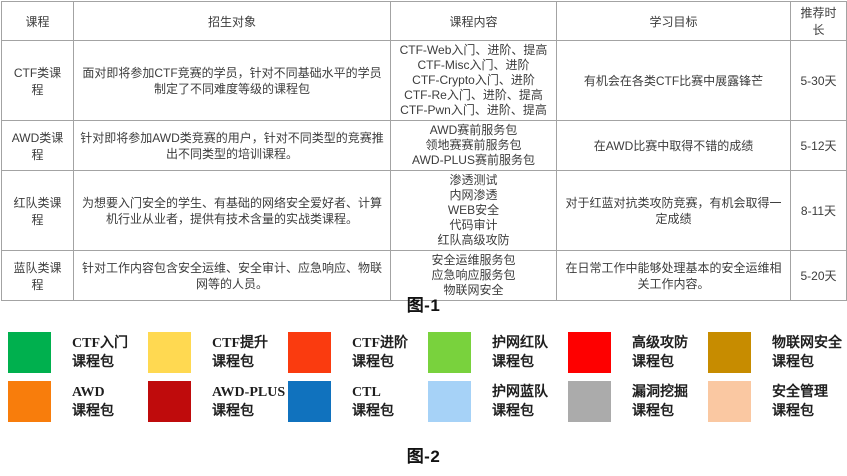  Describe the element at coordinates (473, 95) in the screenshot. I see `content-line: CTF-Re入门、进阶、提高` at that location.